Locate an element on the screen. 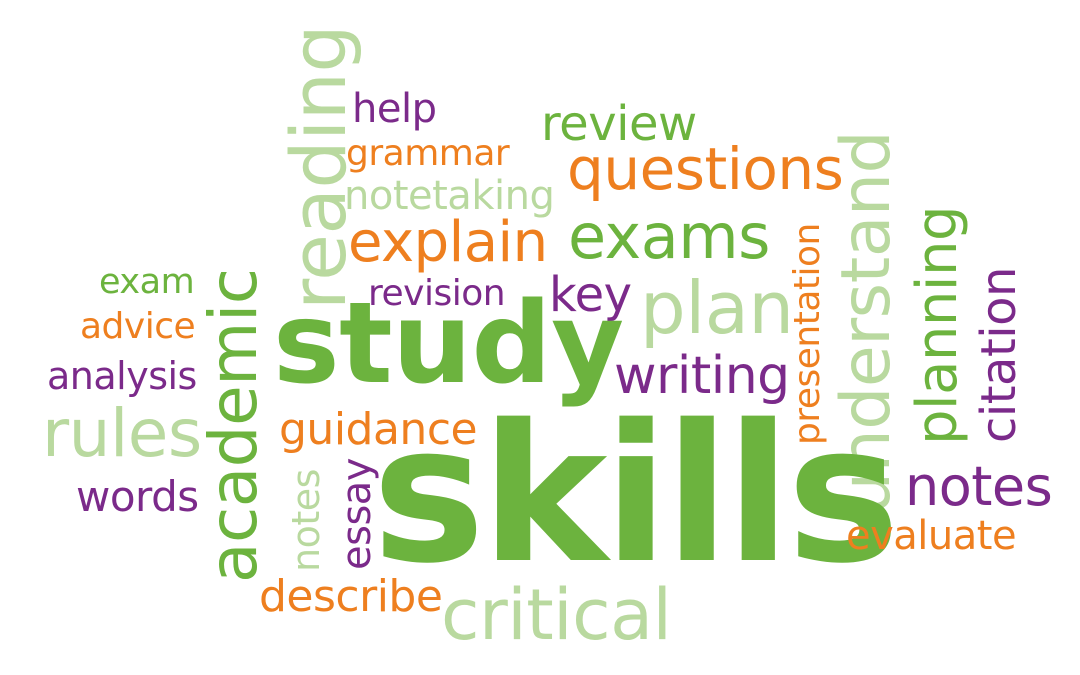 Image resolution: width=1080 pixels, height=675 pixels. word-plan: plan is located at coordinates (717, 308).